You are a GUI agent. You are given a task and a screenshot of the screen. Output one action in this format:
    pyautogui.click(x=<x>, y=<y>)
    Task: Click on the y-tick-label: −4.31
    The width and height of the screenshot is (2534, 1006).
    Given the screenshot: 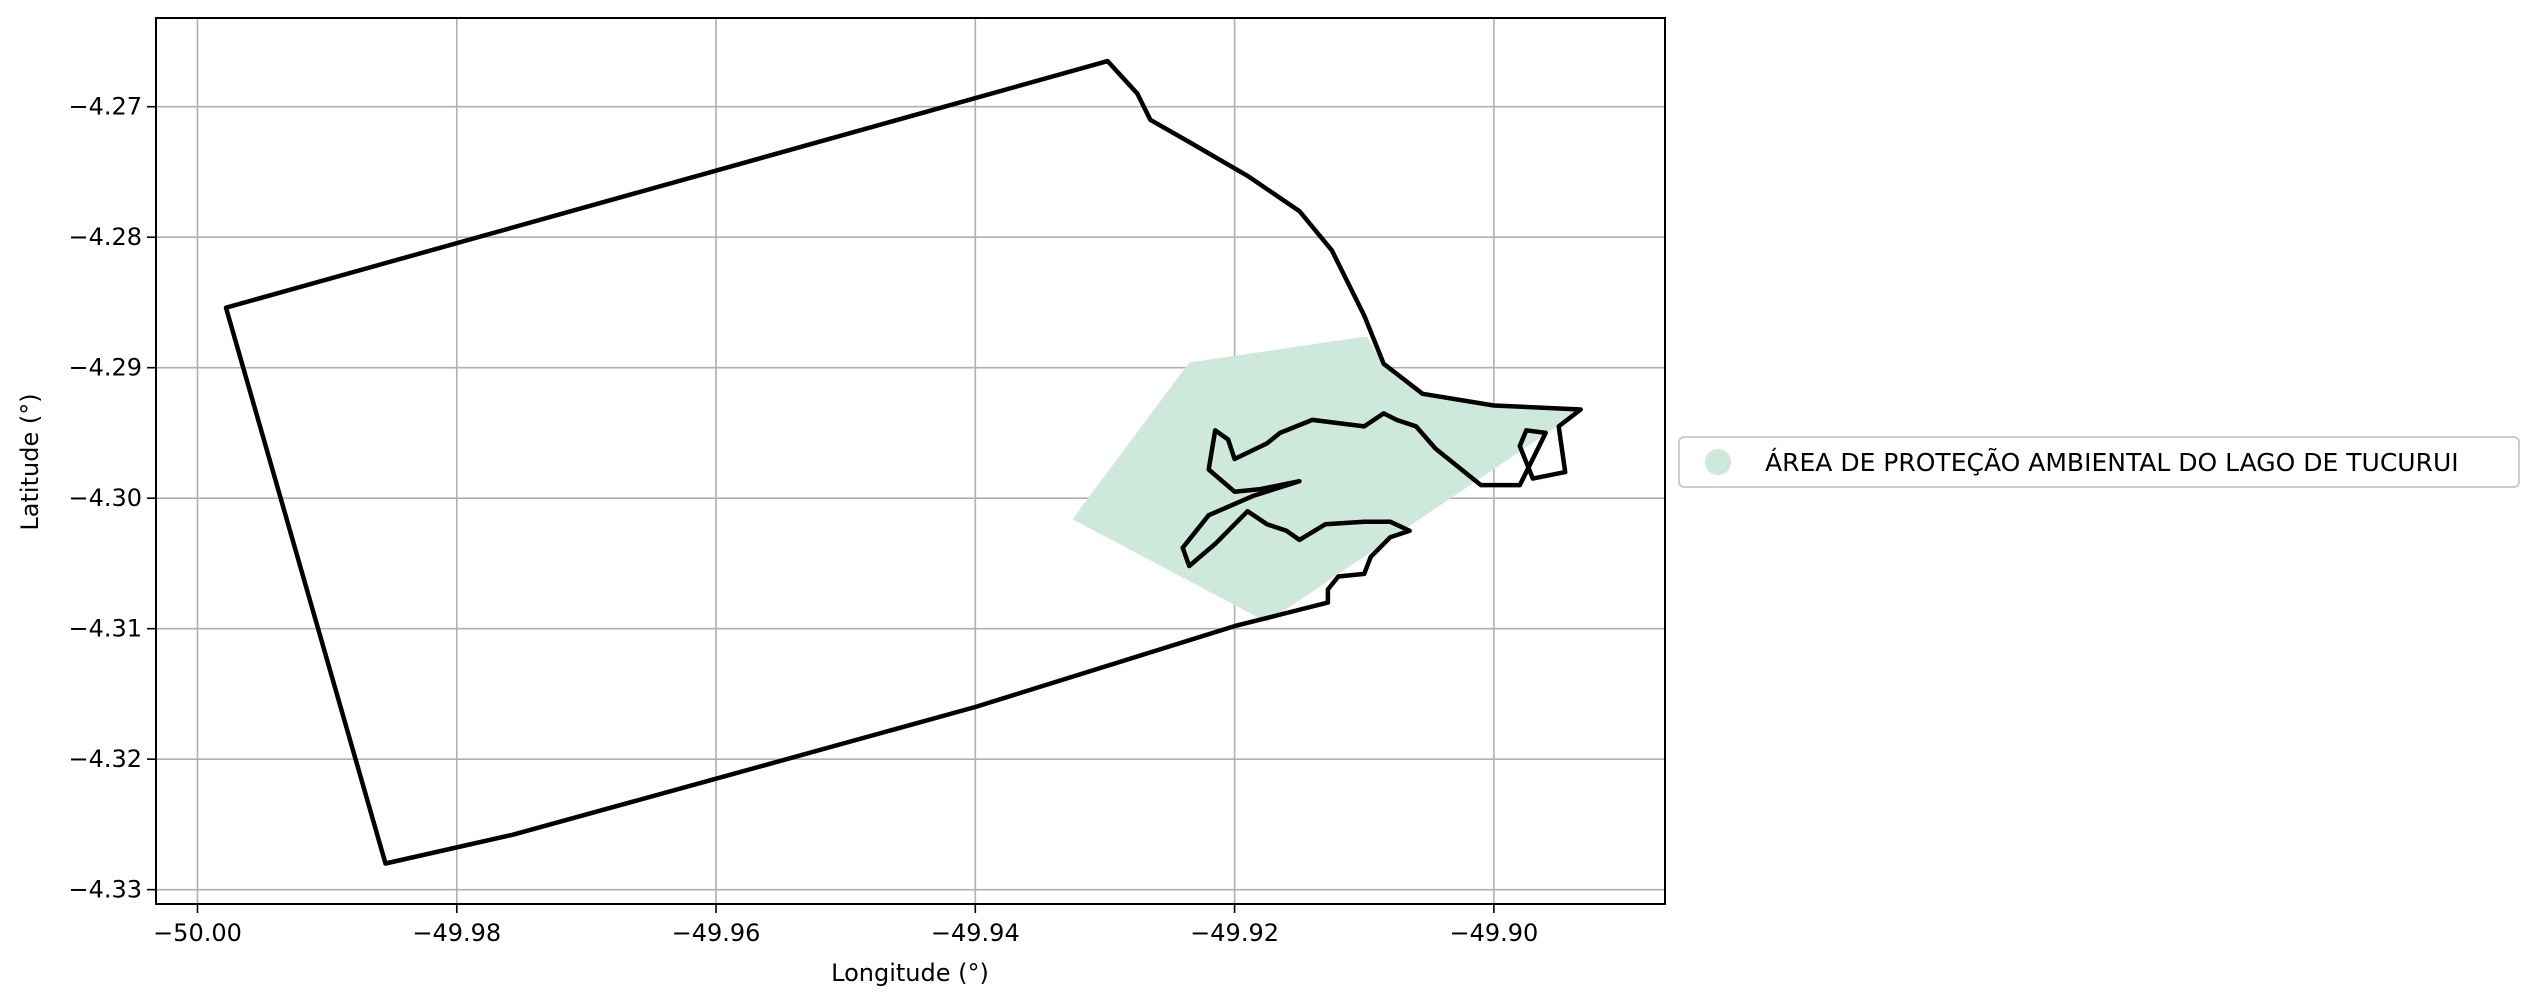 What is the action you would take?
    pyautogui.click(x=105, y=629)
    